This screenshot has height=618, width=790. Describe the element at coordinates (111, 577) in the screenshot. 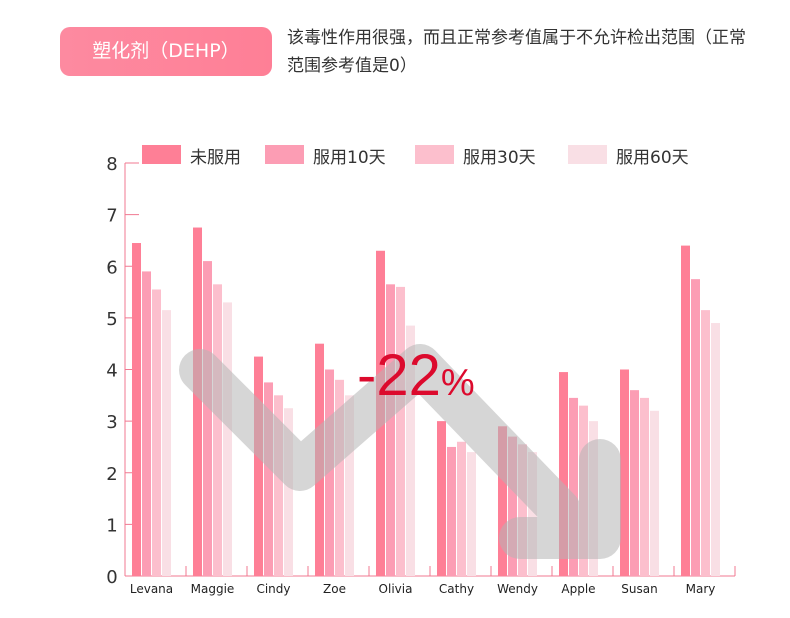

I see `y-tick-label: 0` at that location.